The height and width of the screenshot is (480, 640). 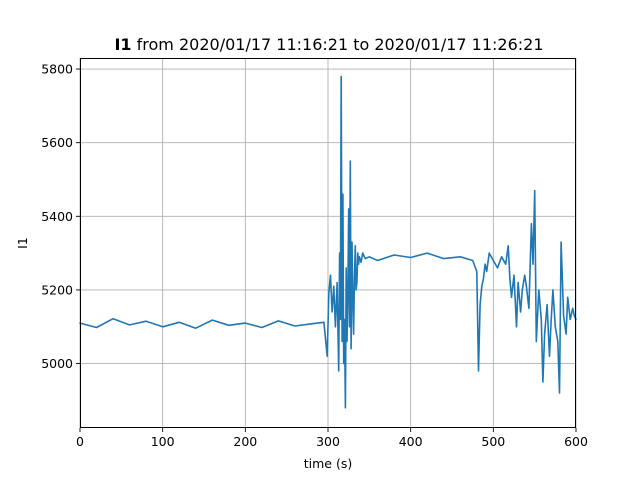 What do you see at coordinates (57, 142) in the screenshot?
I see `y-tick-label: 5600` at bounding box center [57, 142].